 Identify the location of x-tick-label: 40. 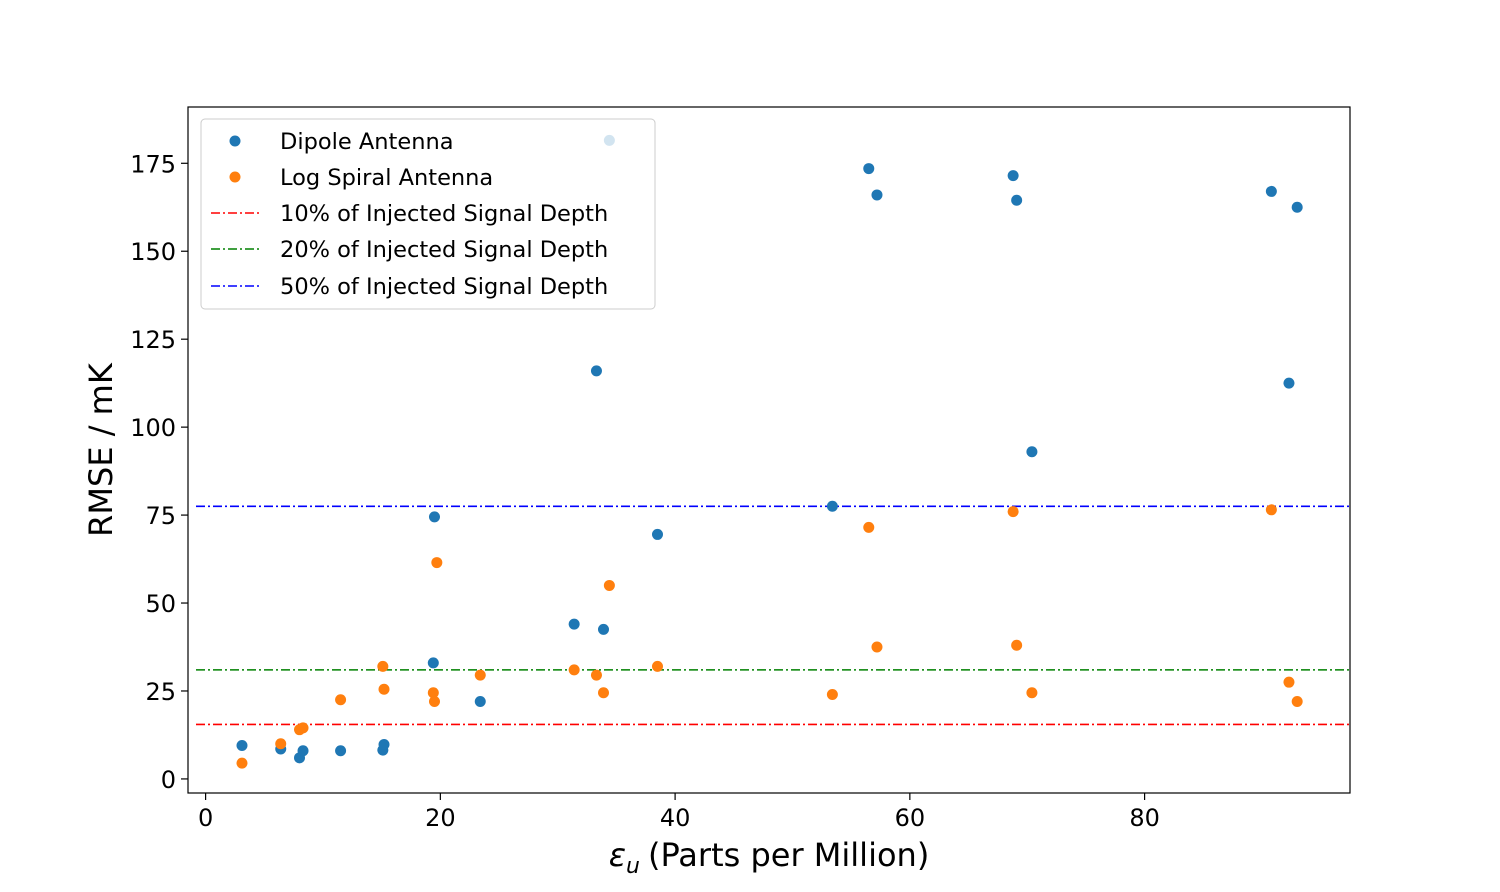
(675, 818).